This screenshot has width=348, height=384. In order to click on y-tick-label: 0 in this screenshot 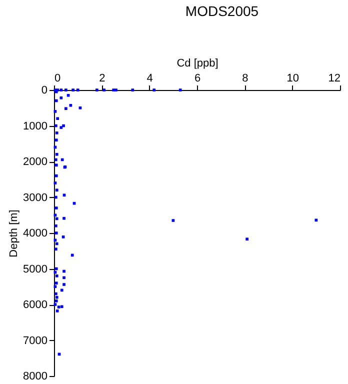, I will do `click(44, 90)`.